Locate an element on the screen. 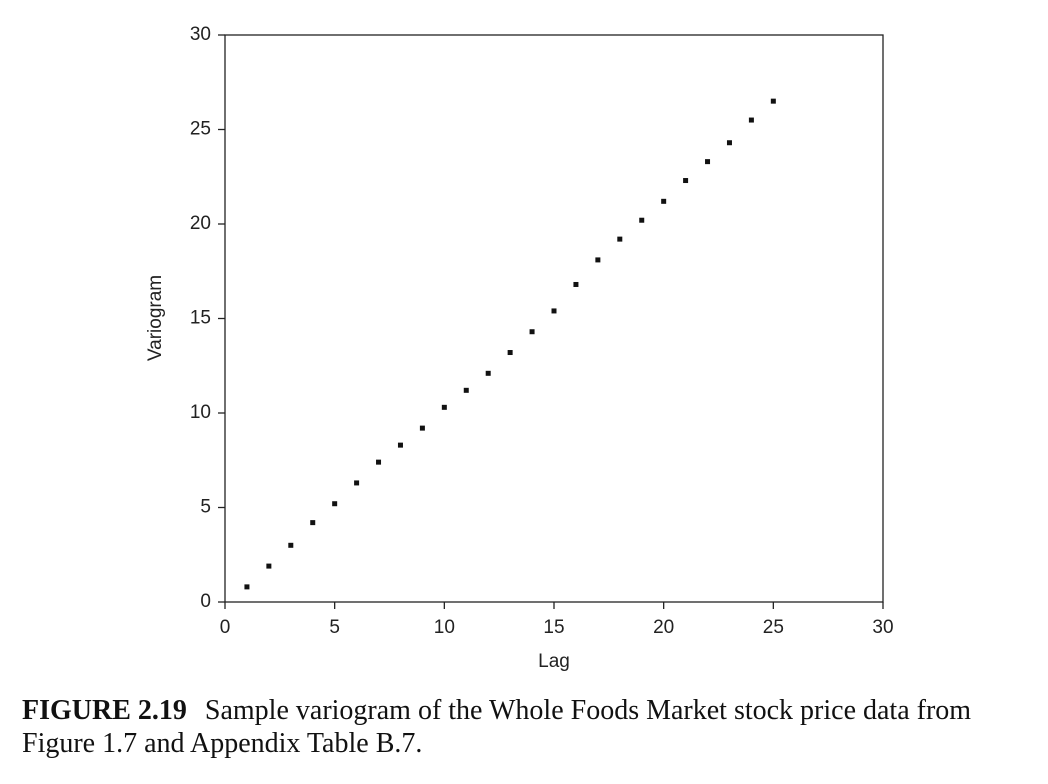  x-tick-label: 20 is located at coordinates (663, 627).